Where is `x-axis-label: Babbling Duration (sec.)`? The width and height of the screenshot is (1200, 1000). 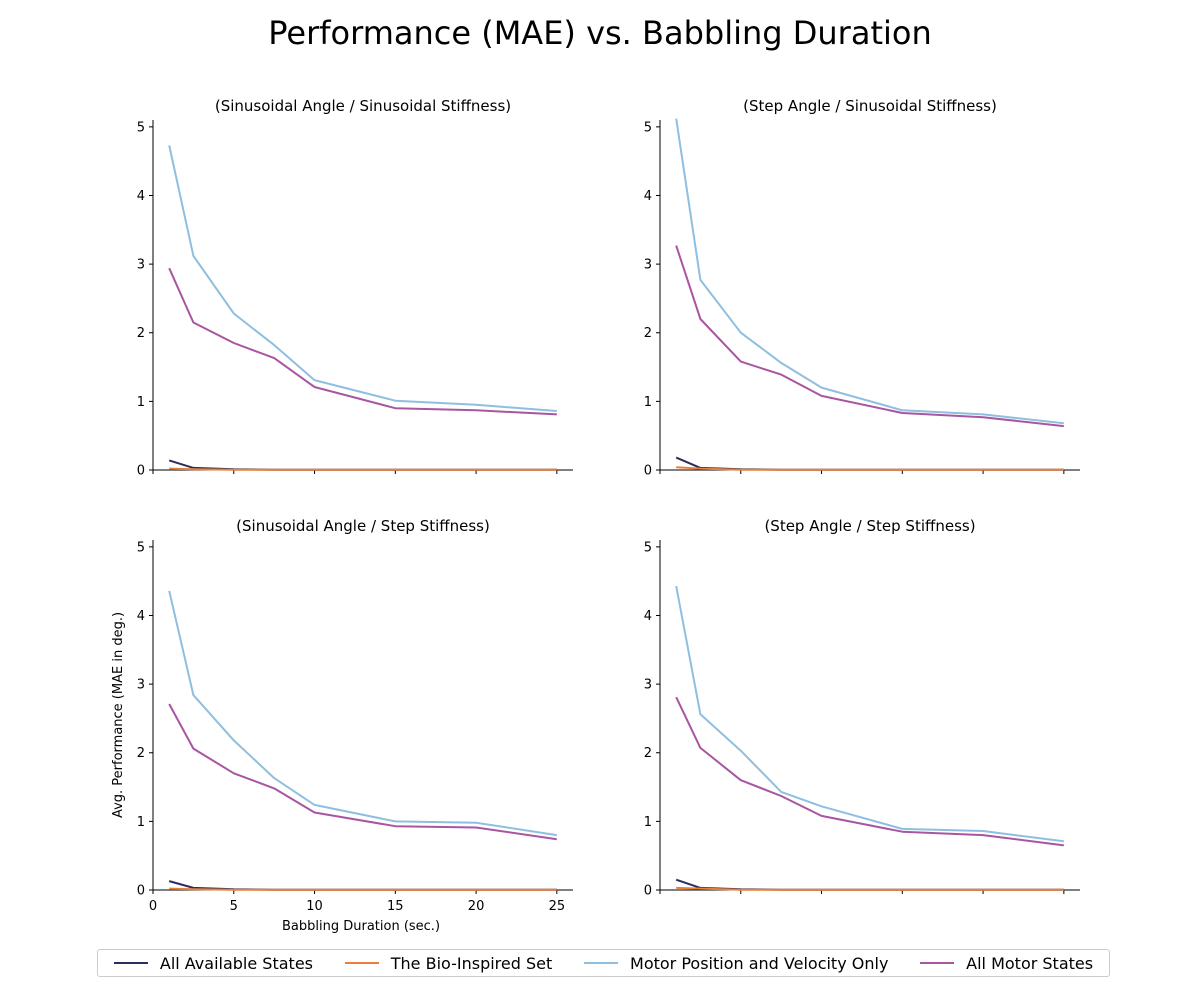
x-axis-label: Babbling Duration (sec.) is located at coordinates (361, 926).